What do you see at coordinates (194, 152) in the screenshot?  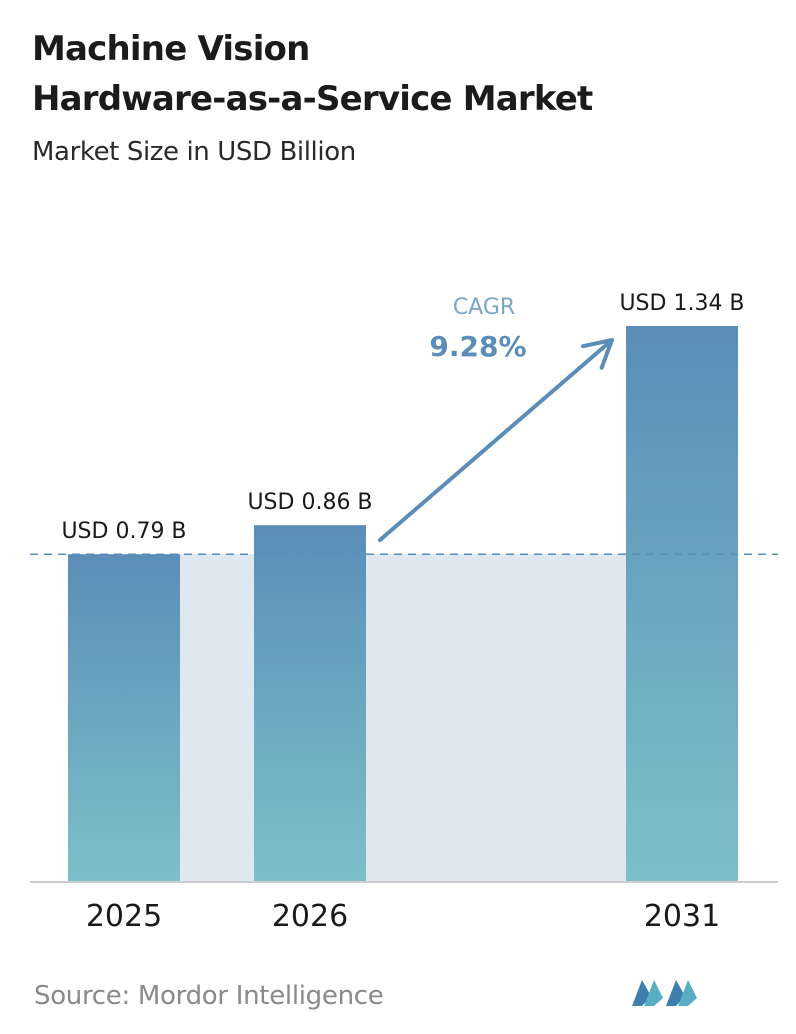 I see `chart-subtitle: Market Size in USD Billion` at bounding box center [194, 152].